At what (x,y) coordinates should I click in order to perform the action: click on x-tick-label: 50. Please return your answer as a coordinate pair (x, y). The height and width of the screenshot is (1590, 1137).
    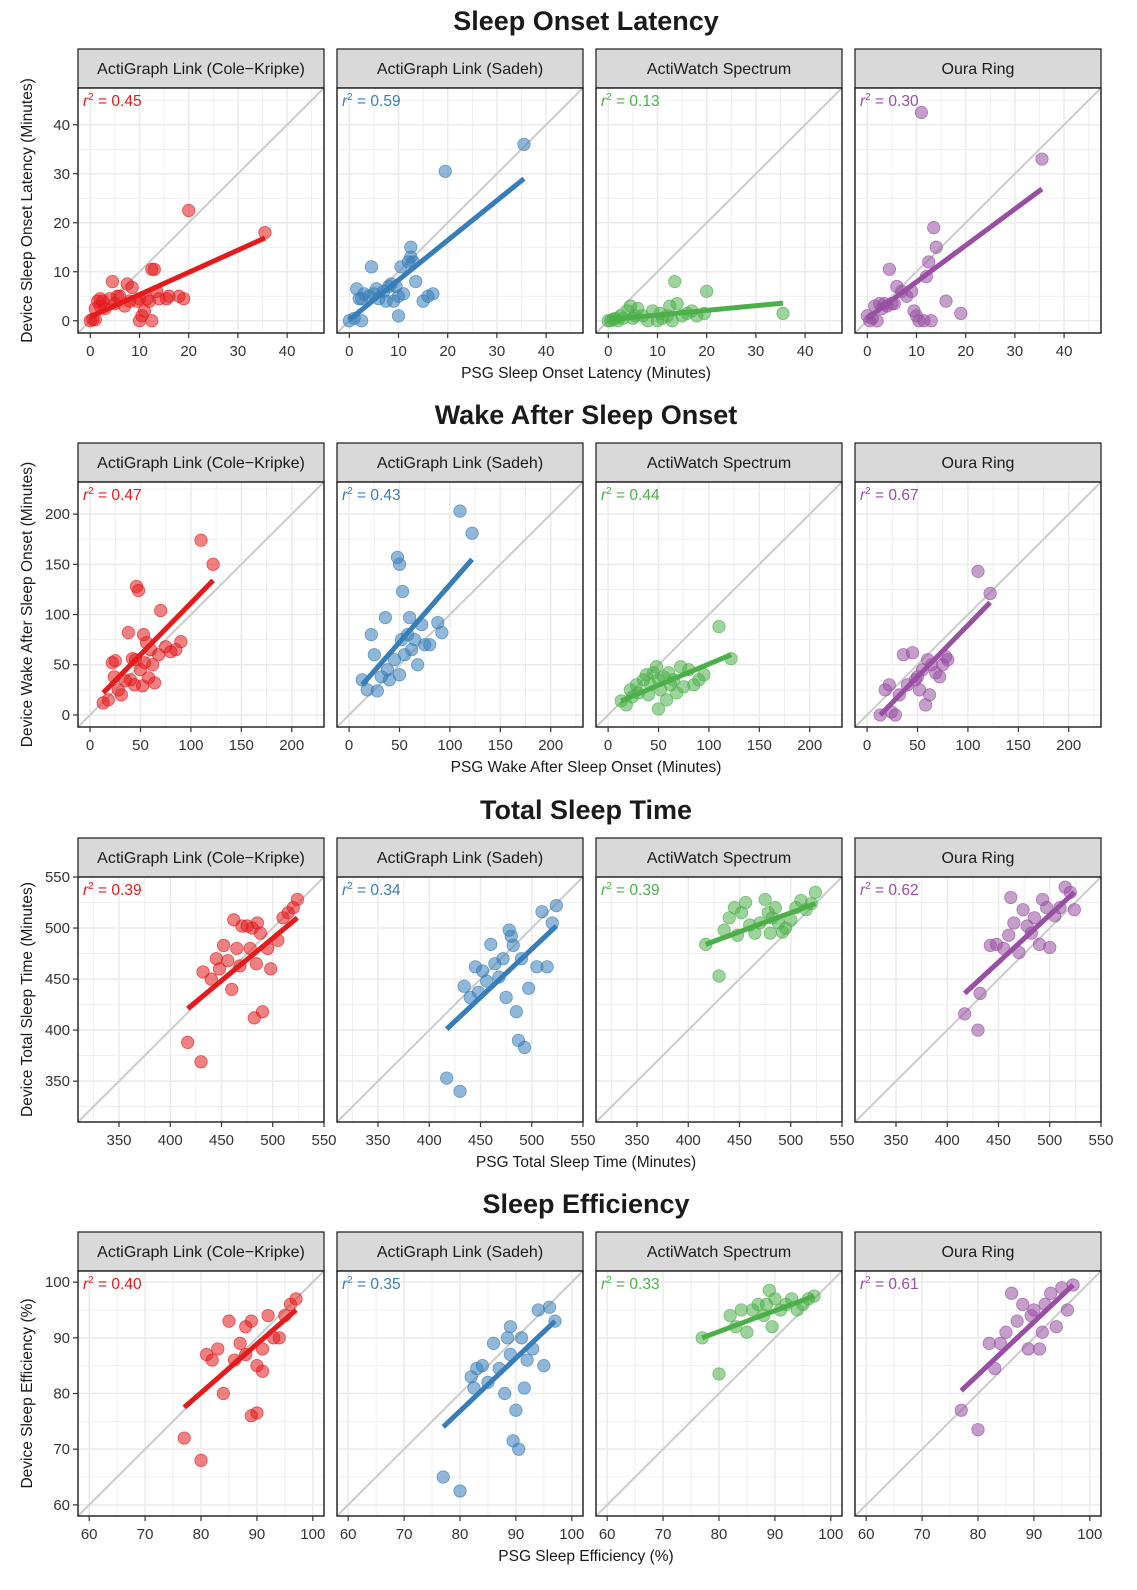
    Looking at the image, I should click on (399, 745).